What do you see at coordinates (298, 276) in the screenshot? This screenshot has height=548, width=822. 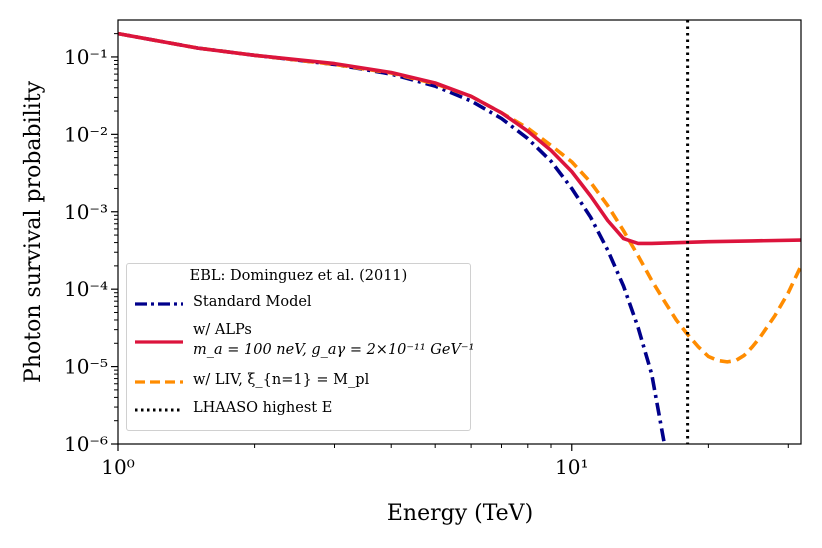 I see `legend-title: EBL: Dominguez et al. (2011)` at bounding box center [298, 276].